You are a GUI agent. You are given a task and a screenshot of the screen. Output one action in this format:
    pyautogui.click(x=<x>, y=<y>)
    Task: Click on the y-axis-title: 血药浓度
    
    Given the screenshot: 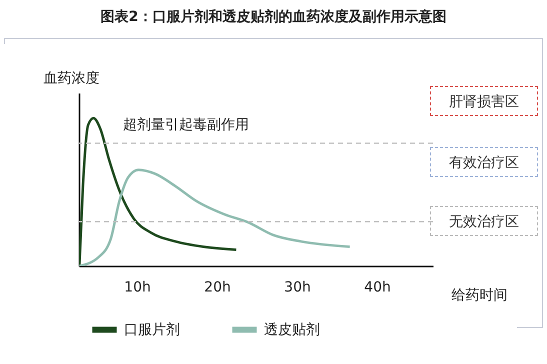 What is the action you would take?
    pyautogui.click(x=72, y=78)
    